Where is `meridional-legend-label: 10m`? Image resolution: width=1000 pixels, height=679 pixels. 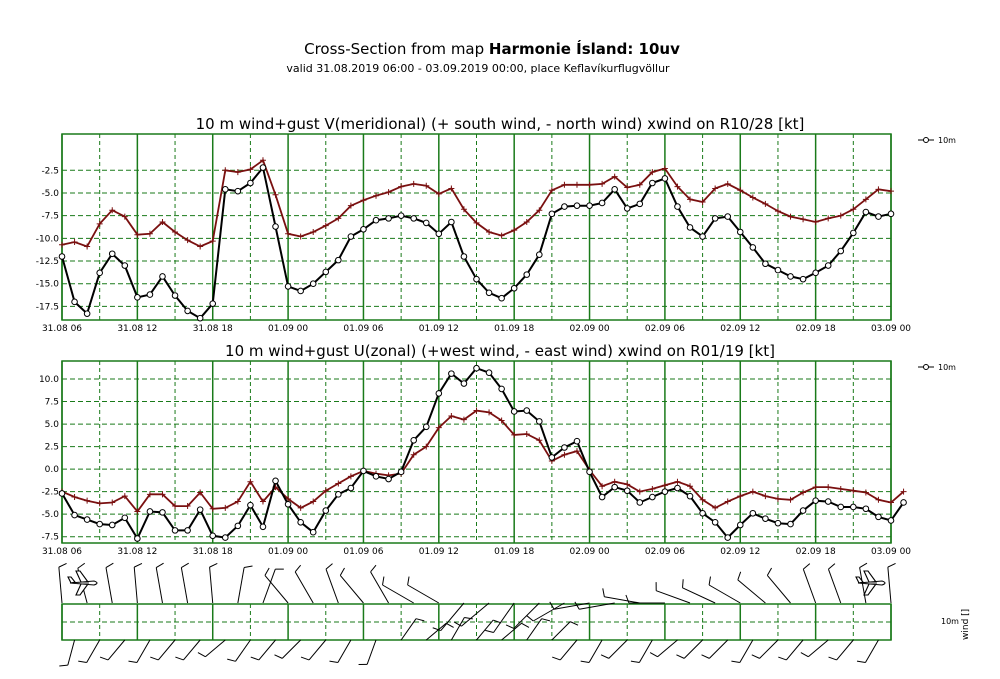 meridional-legend-label: 10m is located at coordinates (947, 140).